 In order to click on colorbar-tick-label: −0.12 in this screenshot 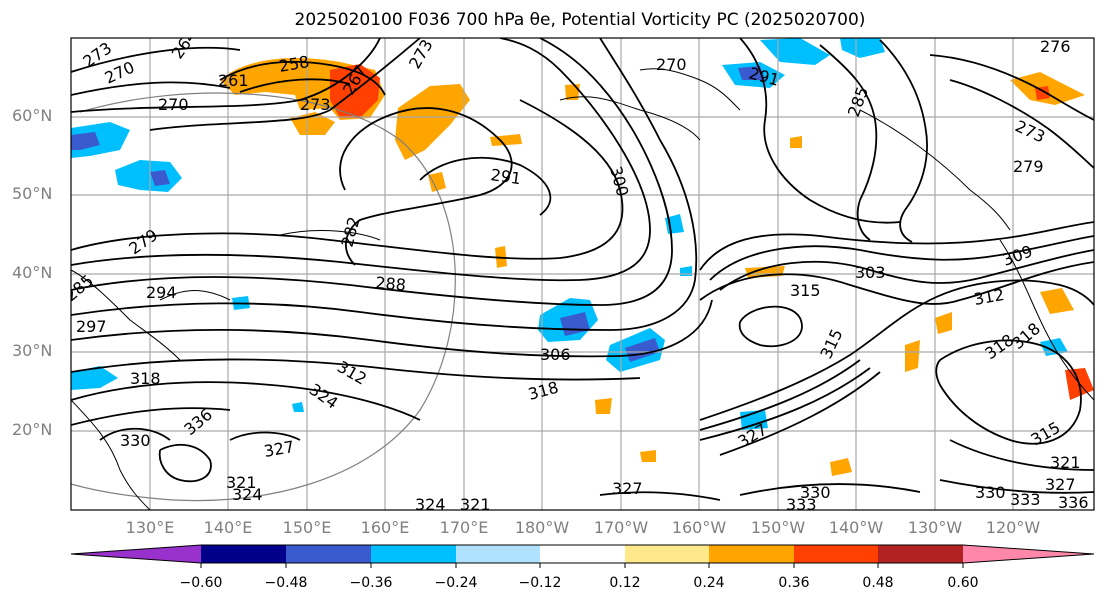, I will do `click(540, 583)`.